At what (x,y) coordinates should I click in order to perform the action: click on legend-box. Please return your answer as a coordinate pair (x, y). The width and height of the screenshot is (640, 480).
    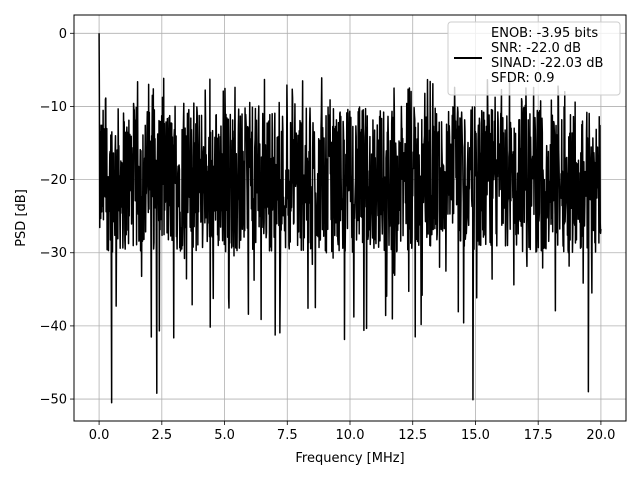
    Looking at the image, I should click on (534, 58).